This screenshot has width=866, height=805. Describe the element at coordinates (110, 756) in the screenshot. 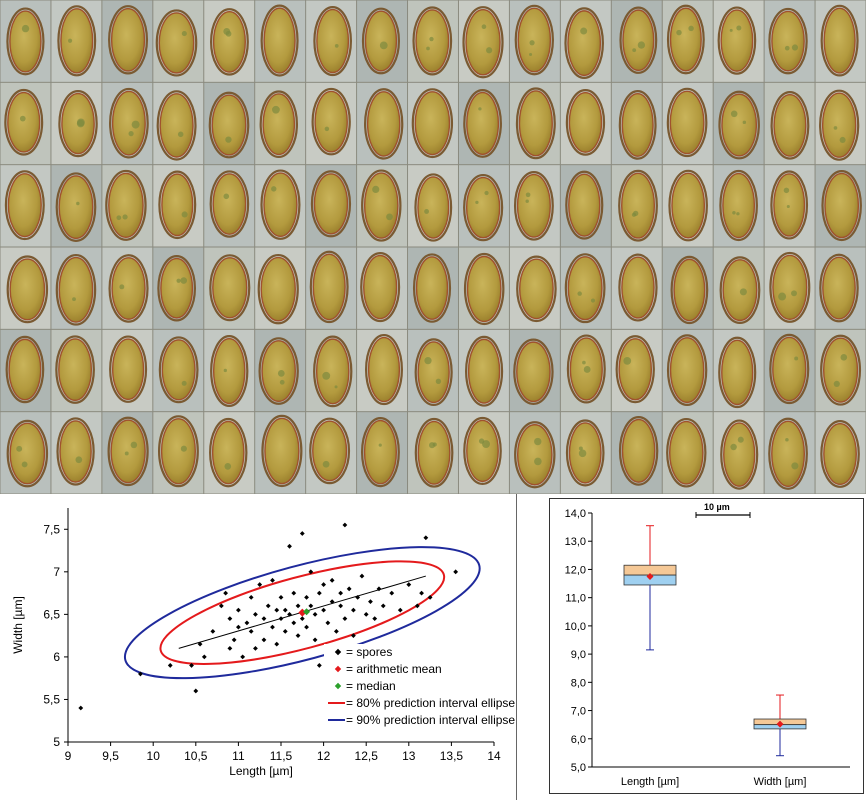

I see `x-tick-label: 9,5` at that location.